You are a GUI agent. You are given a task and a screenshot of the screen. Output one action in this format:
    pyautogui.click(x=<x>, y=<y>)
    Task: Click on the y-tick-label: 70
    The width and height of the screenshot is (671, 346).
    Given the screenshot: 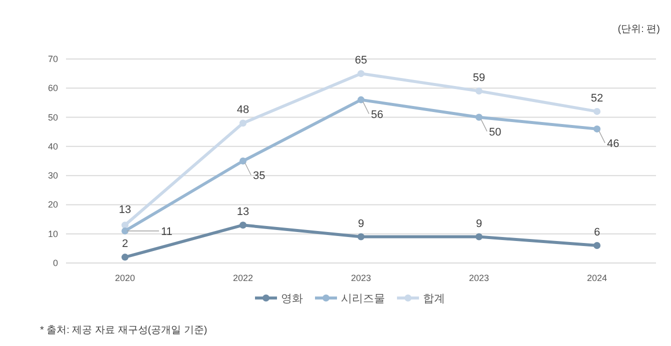 What is the action you would take?
    pyautogui.click(x=53, y=59)
    